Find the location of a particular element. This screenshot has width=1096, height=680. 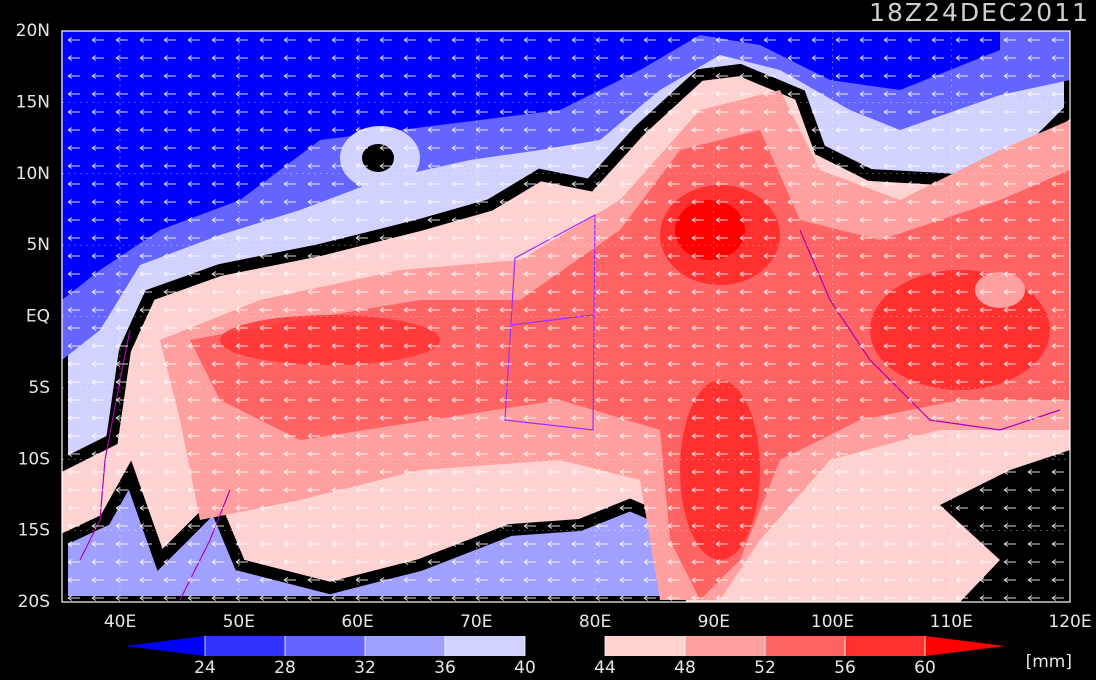

colorbar-label: 32 is located at coordinates (365, 668).